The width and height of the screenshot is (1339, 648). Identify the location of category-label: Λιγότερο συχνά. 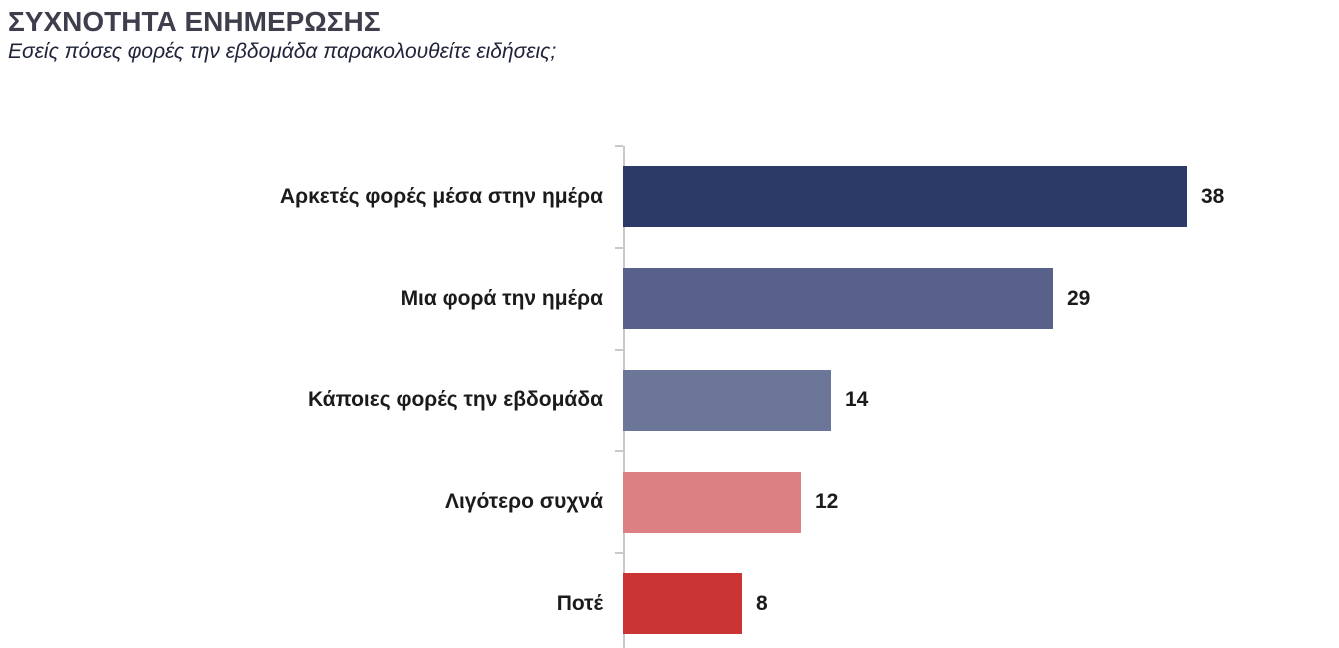
(523, 502).